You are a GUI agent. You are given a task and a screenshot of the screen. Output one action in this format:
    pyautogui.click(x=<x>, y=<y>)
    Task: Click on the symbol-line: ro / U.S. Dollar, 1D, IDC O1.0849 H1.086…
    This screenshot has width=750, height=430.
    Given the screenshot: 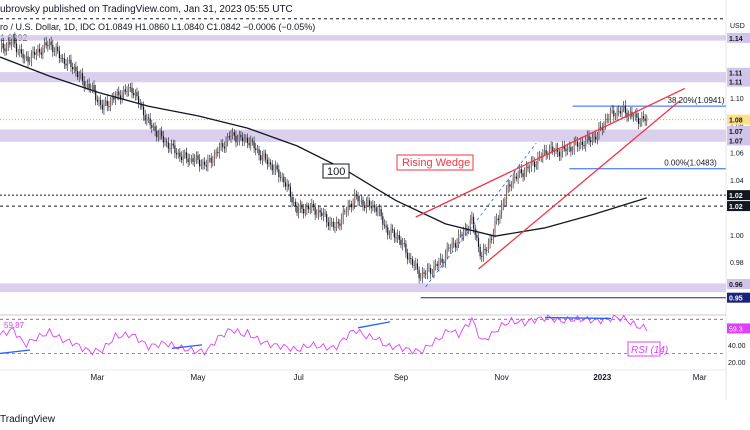 What is the action you would take?
    pyautogui.click(x=158, y=27)
    